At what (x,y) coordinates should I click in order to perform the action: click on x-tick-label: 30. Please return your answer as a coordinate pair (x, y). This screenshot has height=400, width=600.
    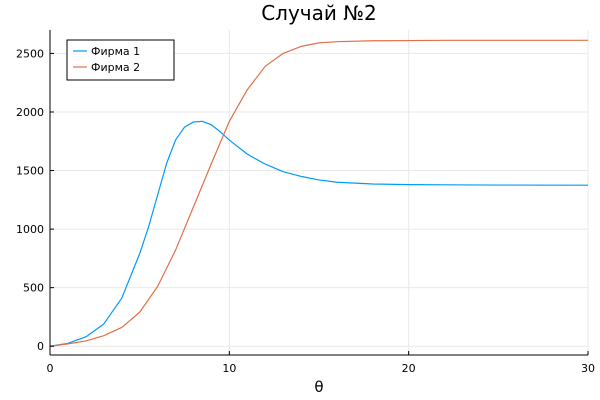
    Looking at the image, I should click on (588, 368).